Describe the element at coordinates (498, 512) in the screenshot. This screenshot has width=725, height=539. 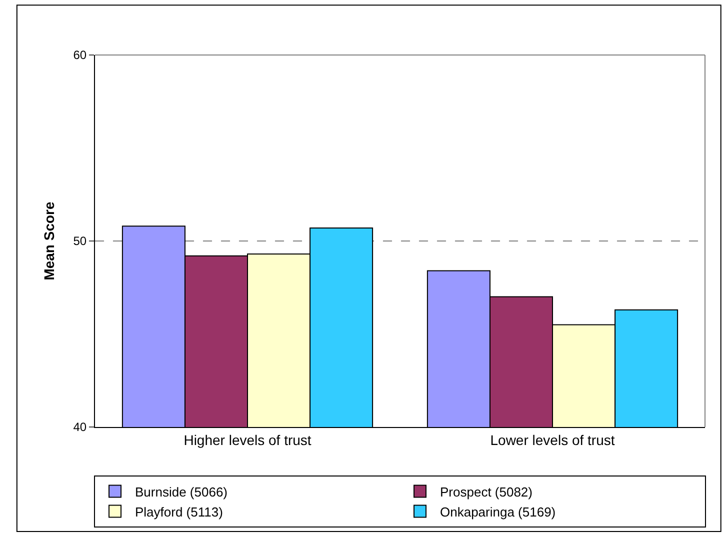
I see `legend-label: Onkaparinga (5169)` at that location.